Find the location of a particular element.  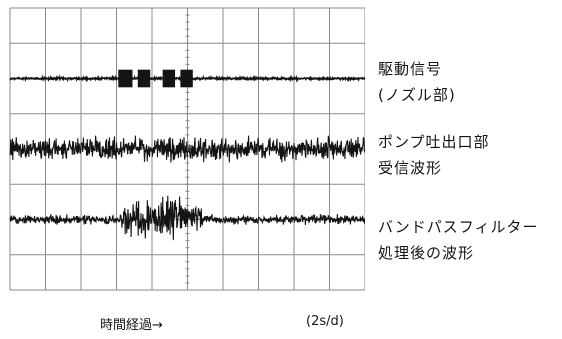

x-axis-label: 時間経過→ is located at coordinates (131, 325).